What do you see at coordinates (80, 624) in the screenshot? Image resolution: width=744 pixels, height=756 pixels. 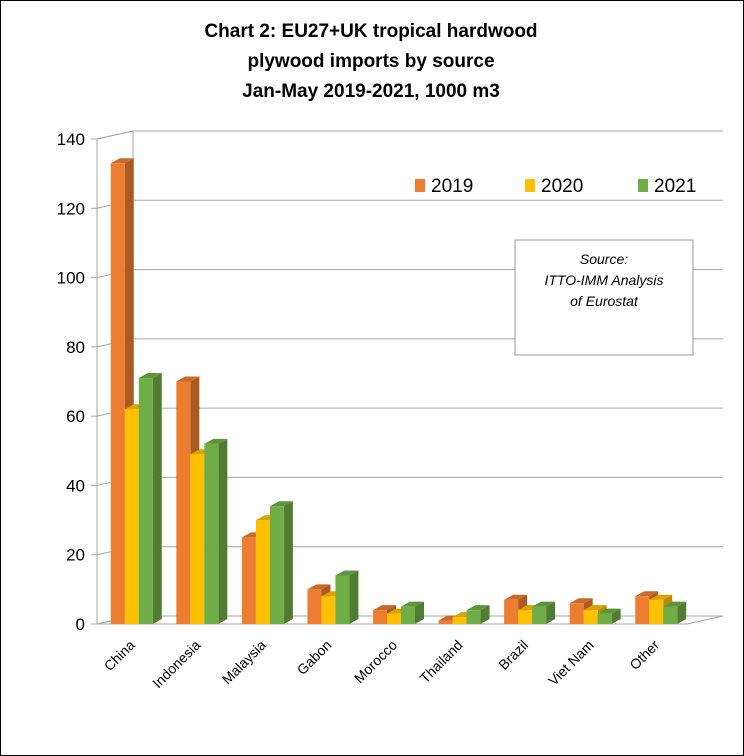 I see `y-tick-label: 0` at bounding box center [80, 624].